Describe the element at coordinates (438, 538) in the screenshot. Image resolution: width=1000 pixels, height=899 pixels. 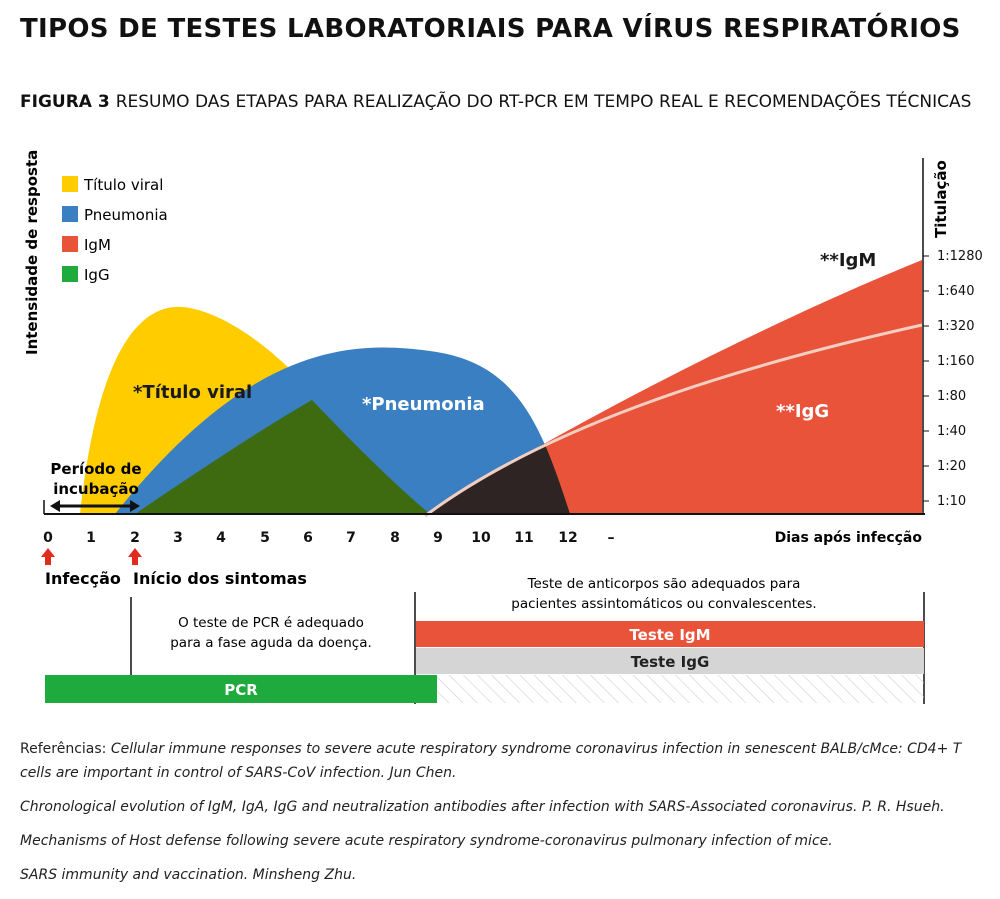
I see `x-tick-label: 9` at that location.